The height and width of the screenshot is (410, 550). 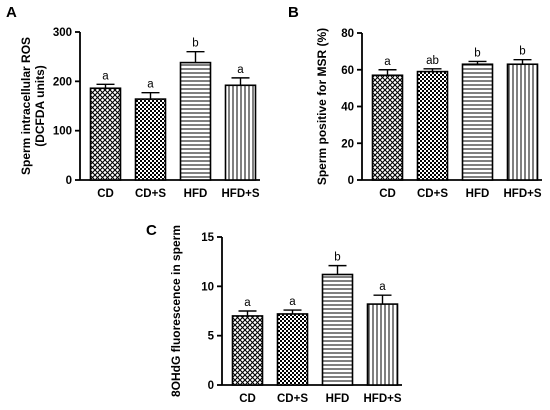 What do you see at coordinates (293, 12) in the screenshot?
I see `panel-label: B` at bounding box center [293, 12].